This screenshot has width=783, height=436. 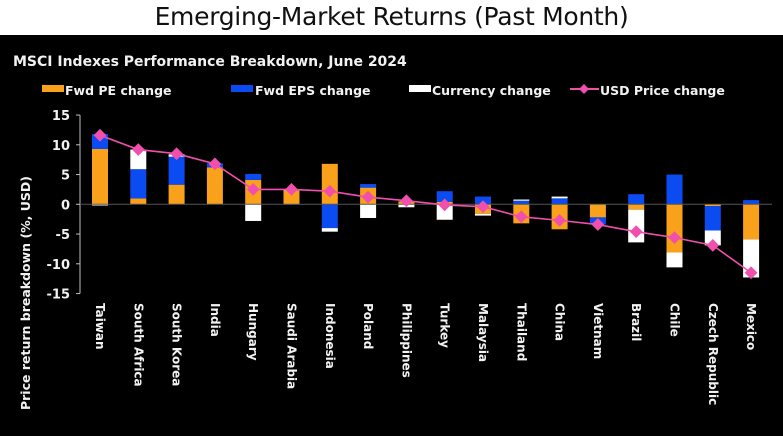 I want to click on usd-price-marker-taiwan, so click(x=100, y=135).